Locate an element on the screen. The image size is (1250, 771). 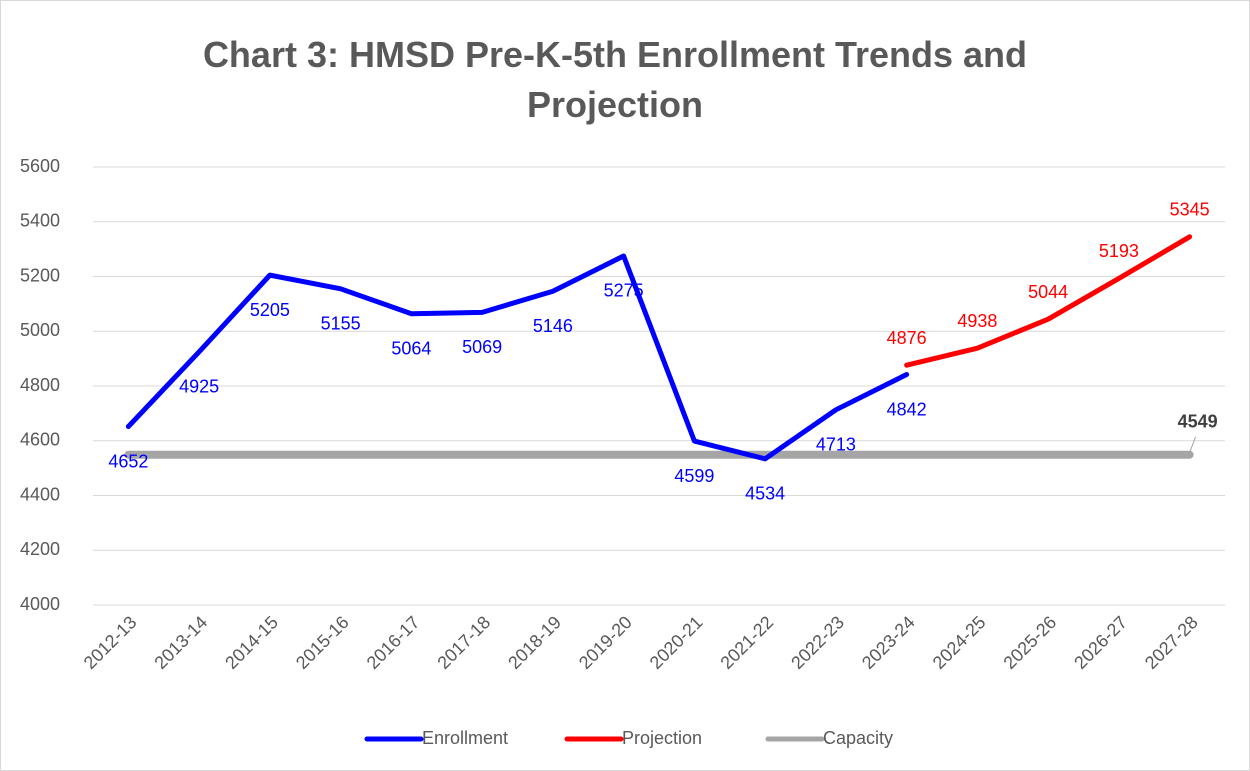
data-label: 4938 is located at coordinates (977, 321).